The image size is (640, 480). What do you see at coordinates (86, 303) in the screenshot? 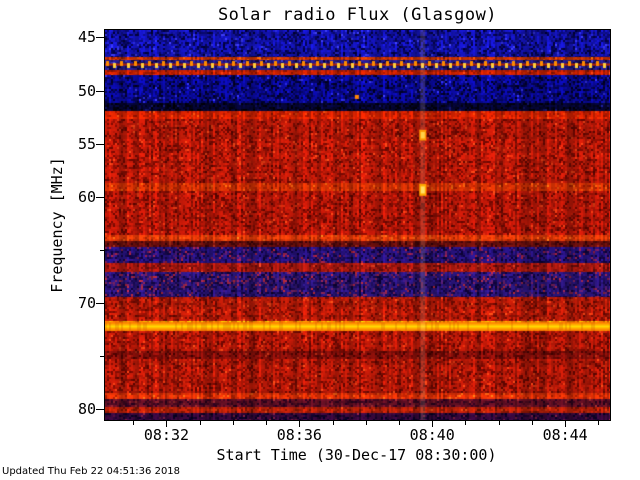
I see `y-tick-label: 70` at bounding box center [86, 303].